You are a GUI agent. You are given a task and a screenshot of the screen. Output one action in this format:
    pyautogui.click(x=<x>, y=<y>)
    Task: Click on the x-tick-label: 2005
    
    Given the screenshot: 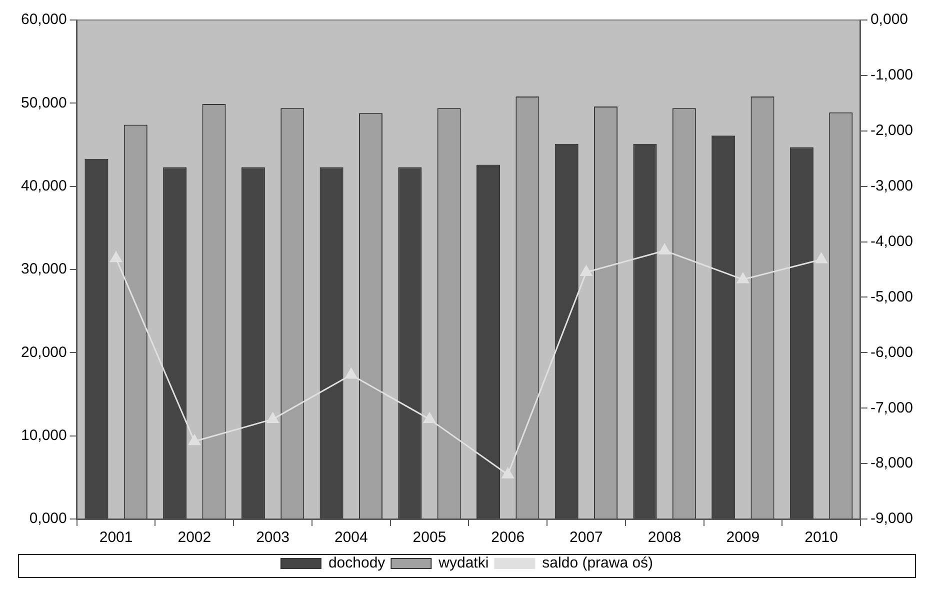 What is the action you would take?
    pyautogui.click(x=429, y=537)
    